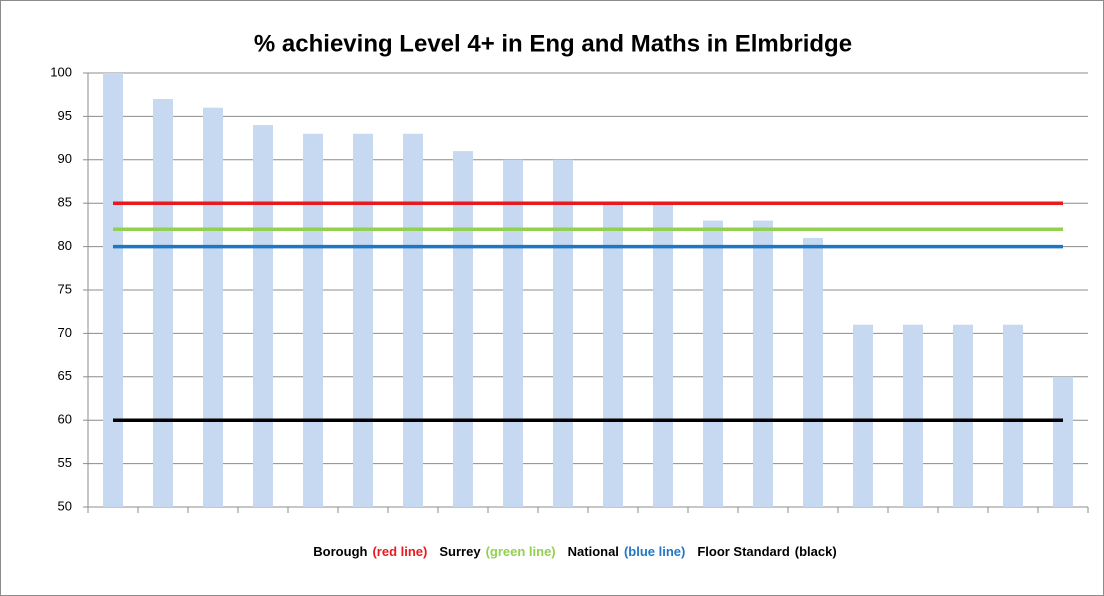 This screenshot has height=596, width=1104. Describe the element at coordinates (65, 158) in the screenshot. I see `y-tick-label: 90` at that location.